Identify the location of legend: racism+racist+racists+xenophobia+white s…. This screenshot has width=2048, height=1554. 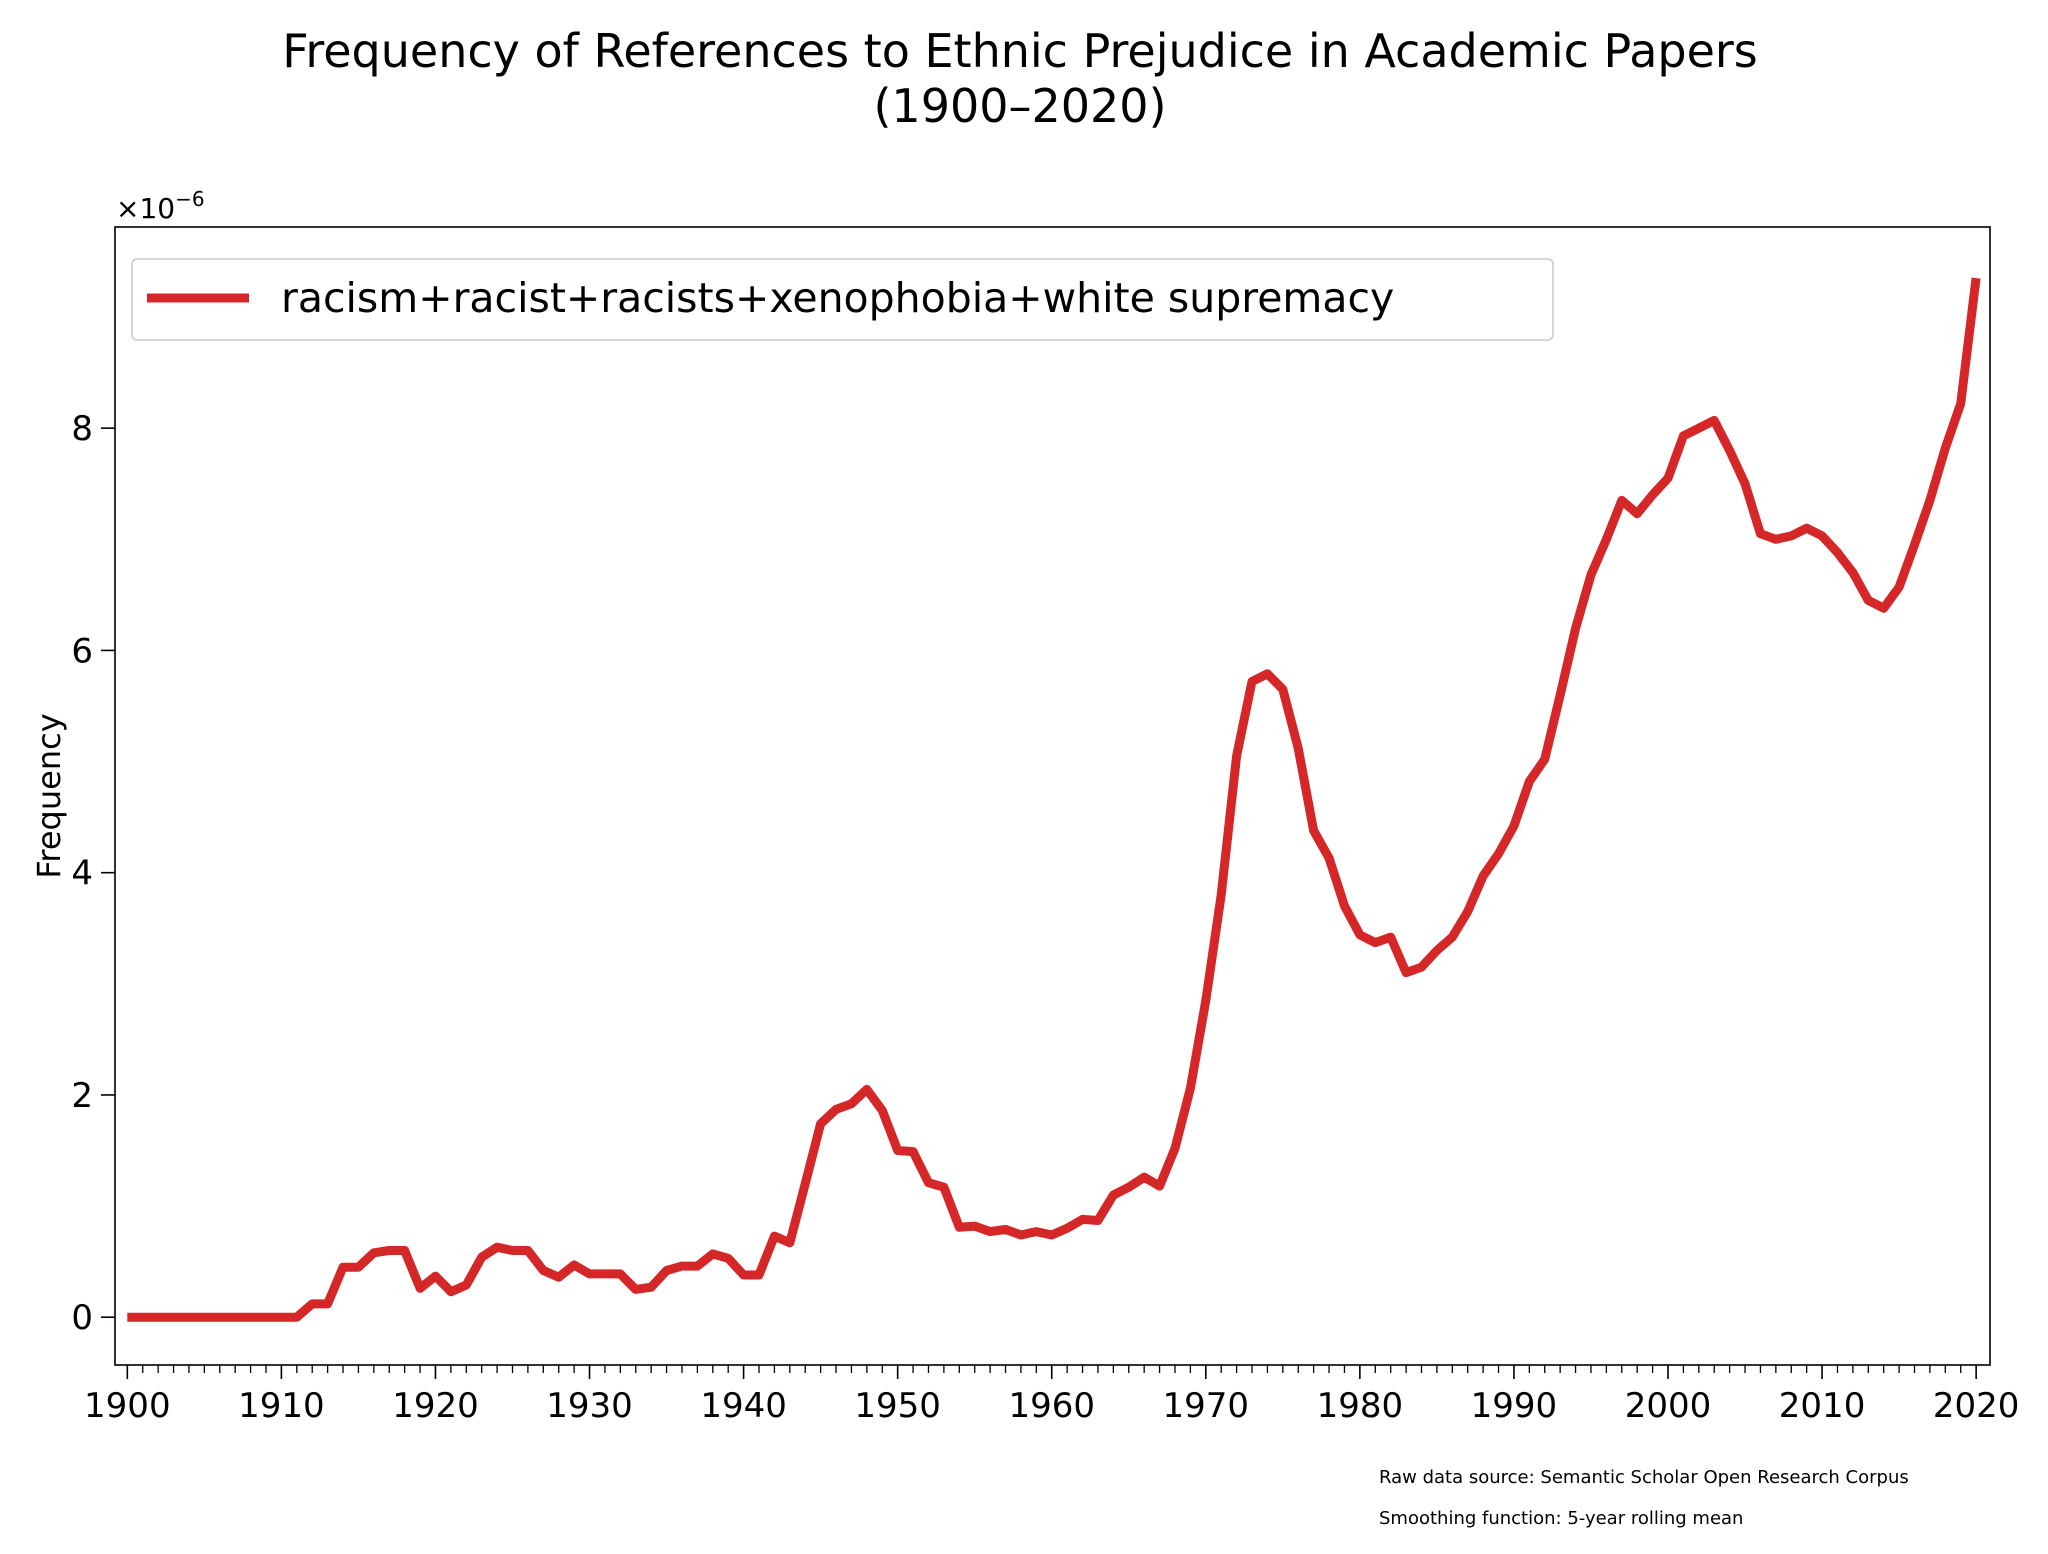
(842, 299).